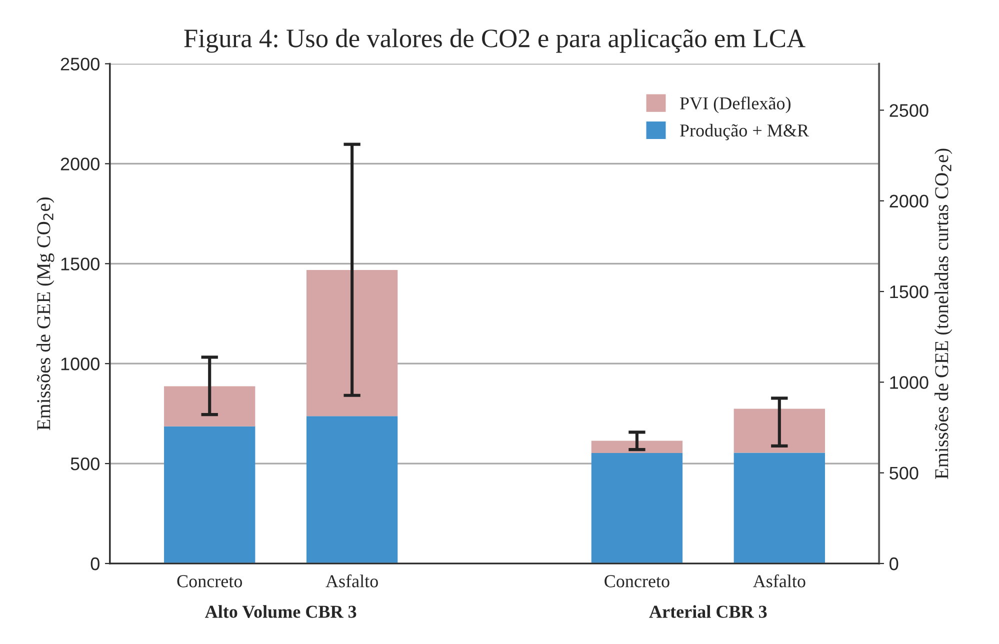 This screenshot has width=999, height=644. What do you see at coordinates (909, 382) in the screenshot?
I see `y2-tick-label: 1000` at bounding box center [909, 382].